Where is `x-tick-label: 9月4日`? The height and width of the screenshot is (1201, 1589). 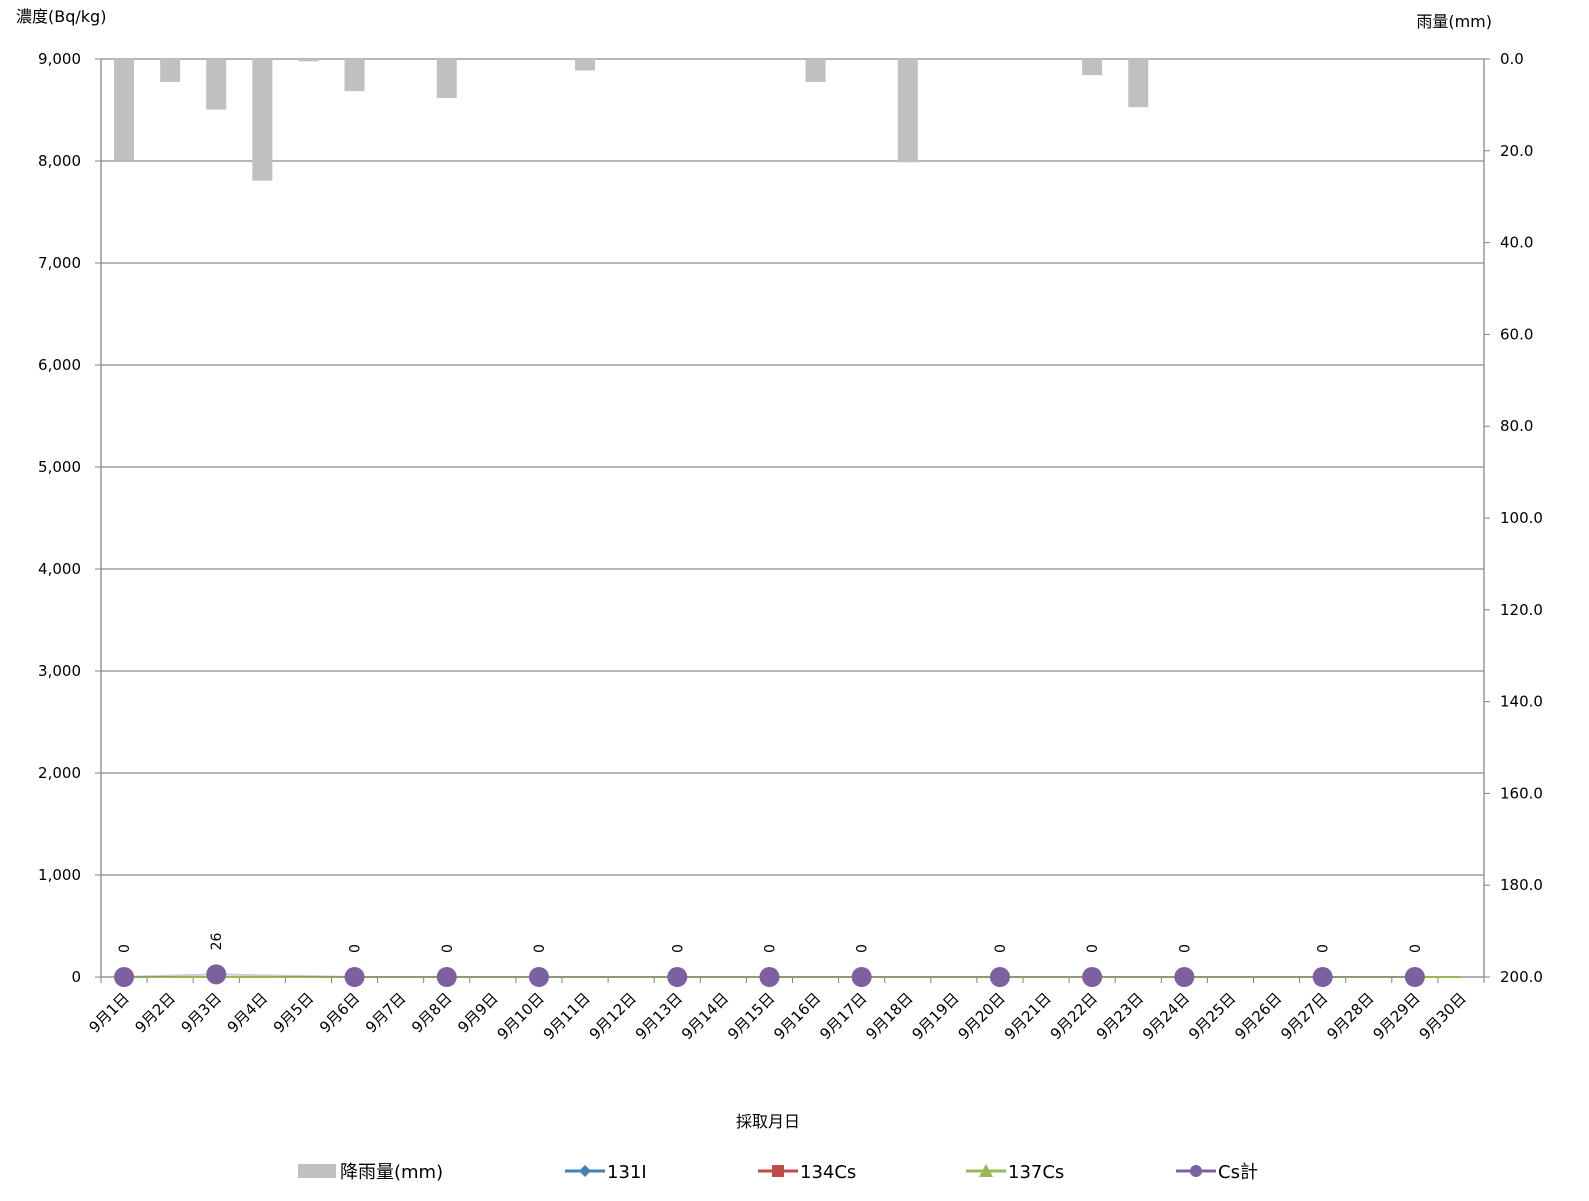 x-tick-label: 9月4日 is located at coordinates (247, 1012).